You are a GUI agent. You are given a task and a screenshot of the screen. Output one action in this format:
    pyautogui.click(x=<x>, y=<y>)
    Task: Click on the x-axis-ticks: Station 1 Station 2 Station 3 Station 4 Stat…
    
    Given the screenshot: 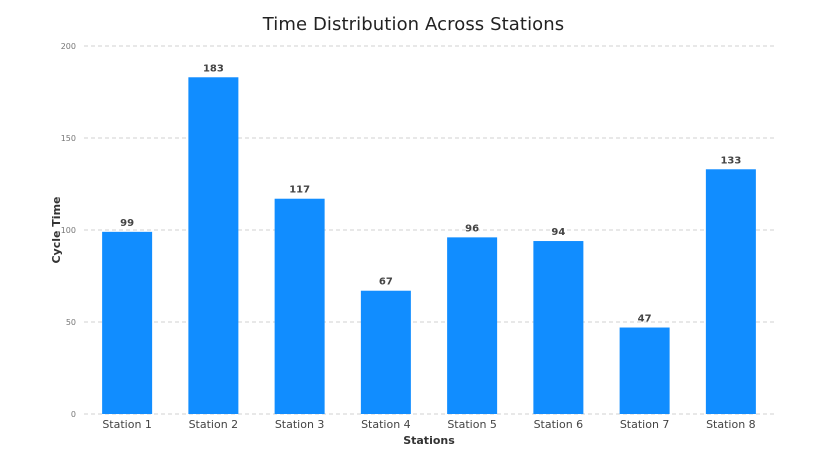 What is the action you would take?
    pyautogui.click(x=428, y=424)
    